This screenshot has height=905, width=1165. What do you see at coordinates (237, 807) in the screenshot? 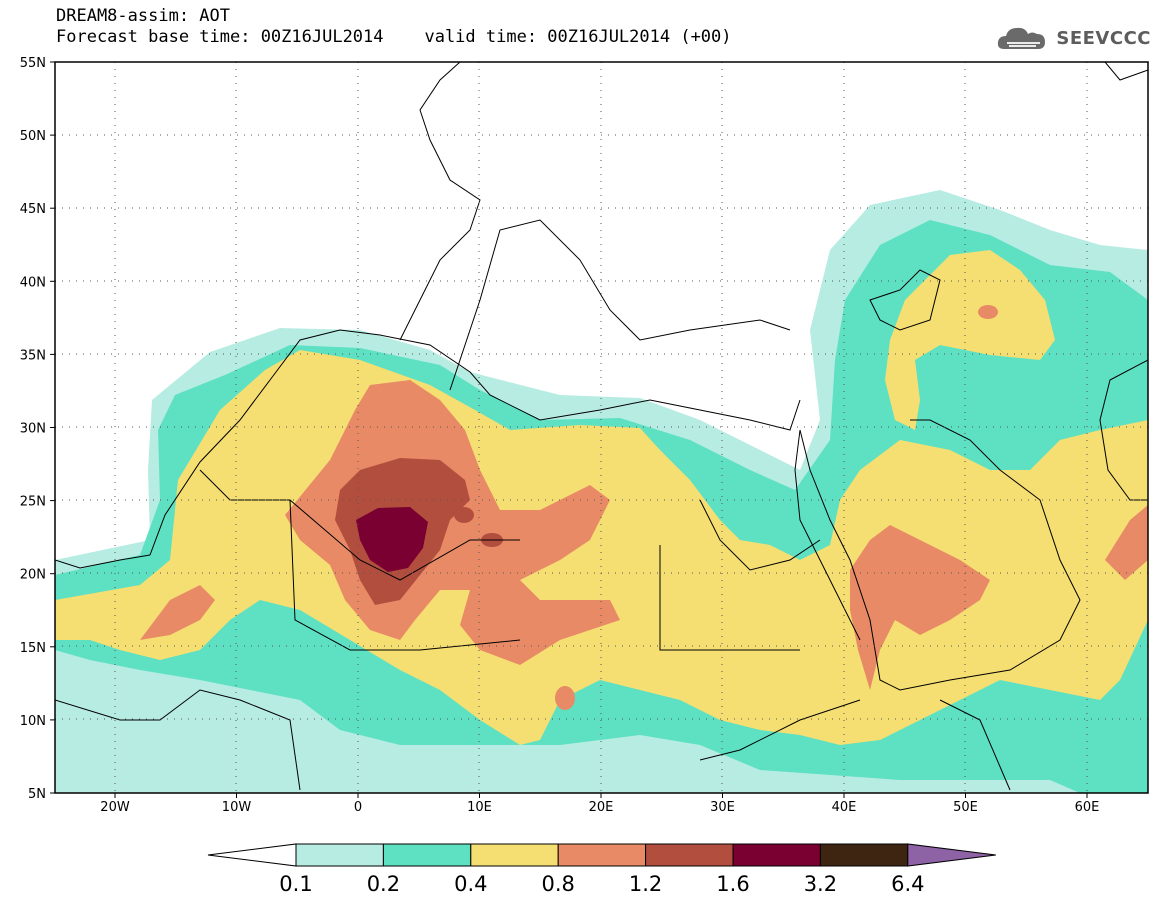
I see `lon-label: 10W` at bounding box center [237, 807].